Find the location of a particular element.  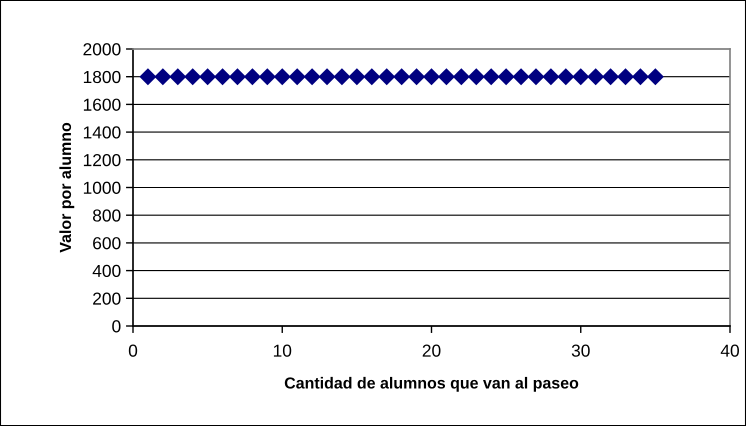

x-axis-title: Cantidad de alumnos que van al paseo is located at coordinates (431, 384).